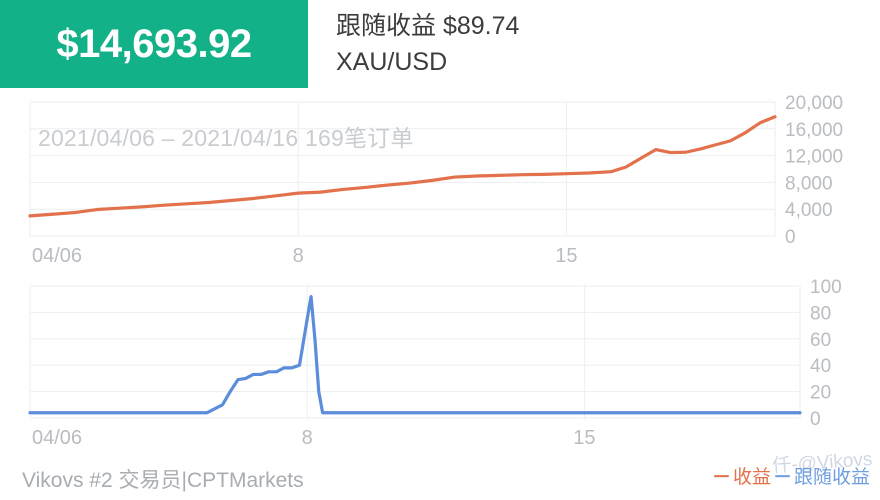  Describe the element at coordinates (809, 183) in the screenshot. I see `y-axis-tick-label: 8,000` at that location.